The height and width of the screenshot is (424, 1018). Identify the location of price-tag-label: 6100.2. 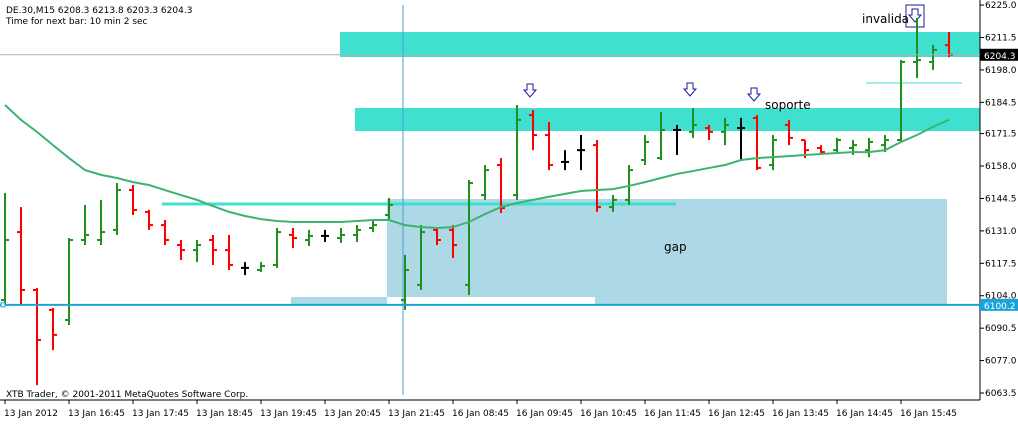
(1000, 307).